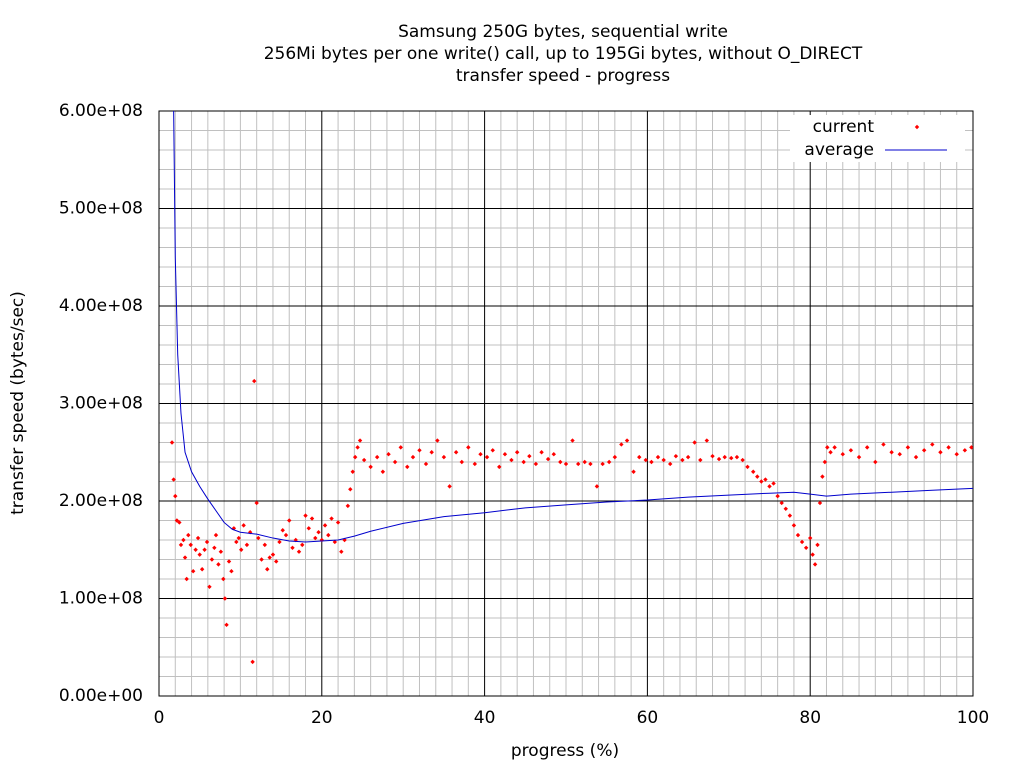  What do you see at coordinates (101, 501) in the screenshot?
I see `y-tick-label: 2.00e+08` at bounding box center [101, 501].